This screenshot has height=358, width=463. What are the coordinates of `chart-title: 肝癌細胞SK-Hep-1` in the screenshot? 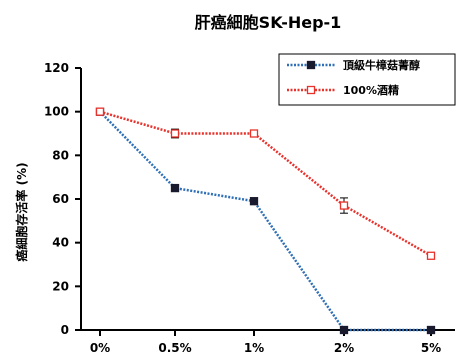 It's located at (268, 22).